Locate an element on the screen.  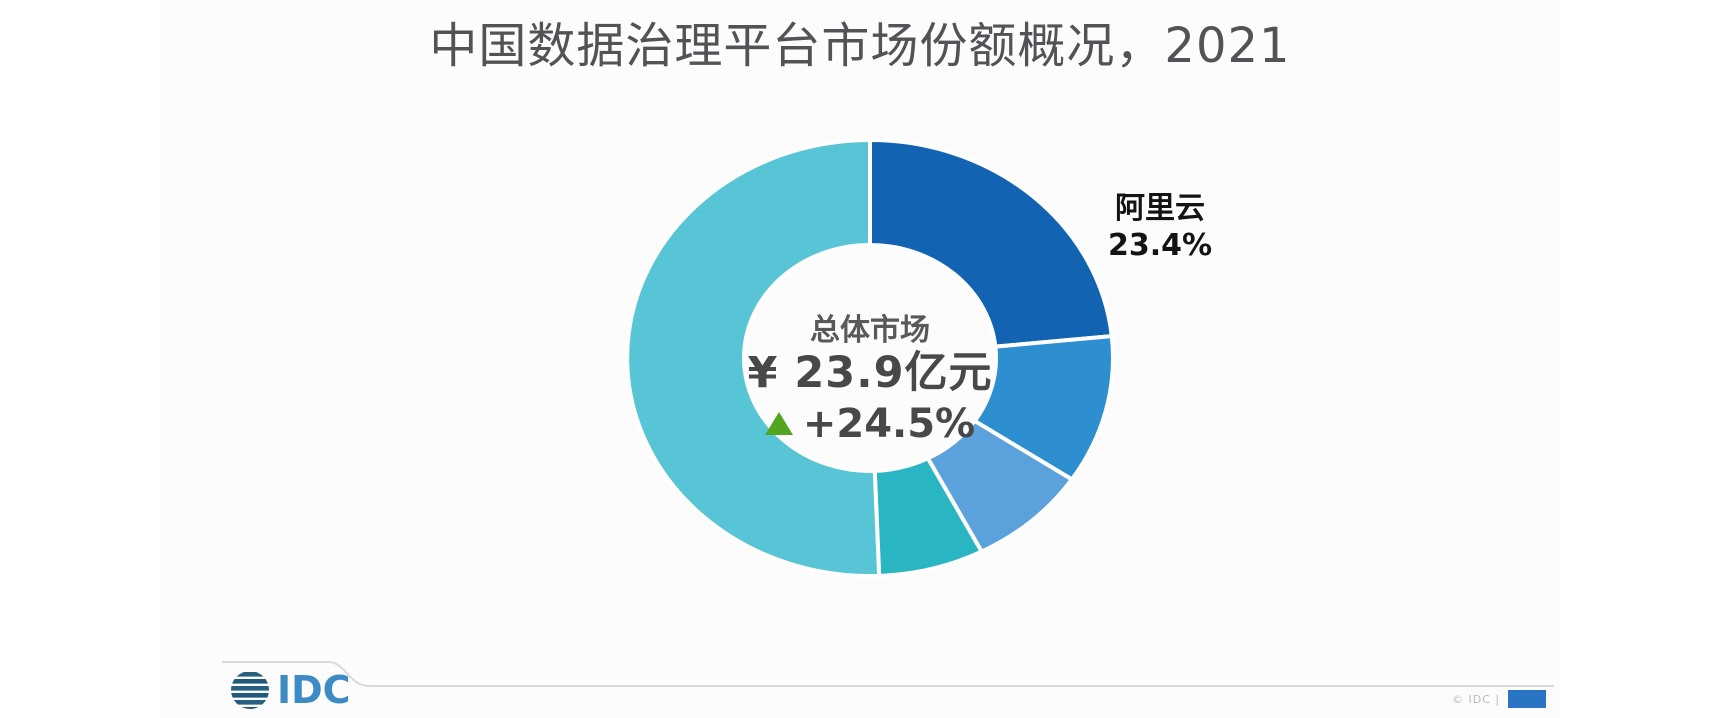
copyright-text: © IDC | is located at coordinates (1476, 699).